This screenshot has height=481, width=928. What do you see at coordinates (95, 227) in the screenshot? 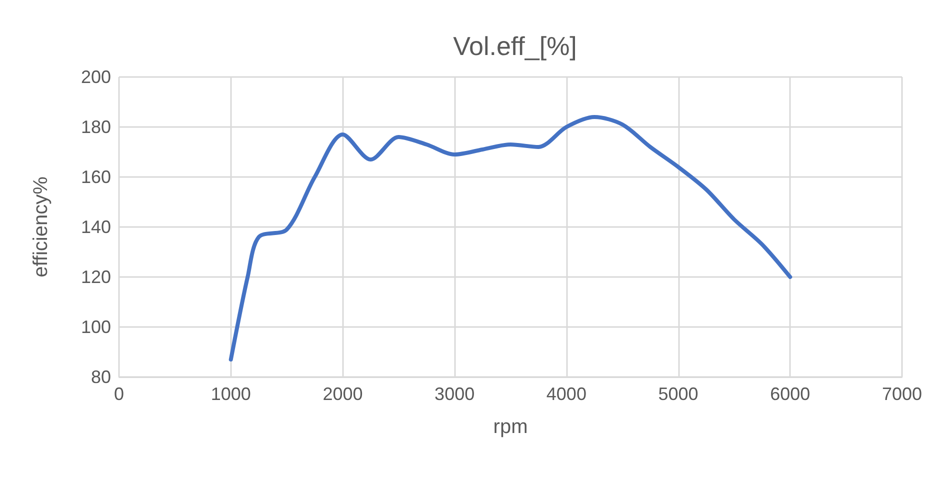
I see `y-tick-label: 140` at bounding box center [95, 227].